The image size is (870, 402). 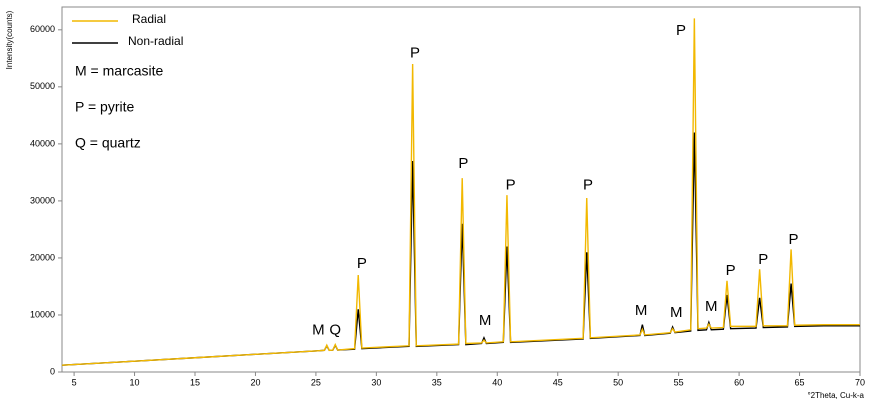 What do you see at coordinates (437, 382) in the screenshot?
I see `x-tick-label: 35` at bounding box center [437, 382].